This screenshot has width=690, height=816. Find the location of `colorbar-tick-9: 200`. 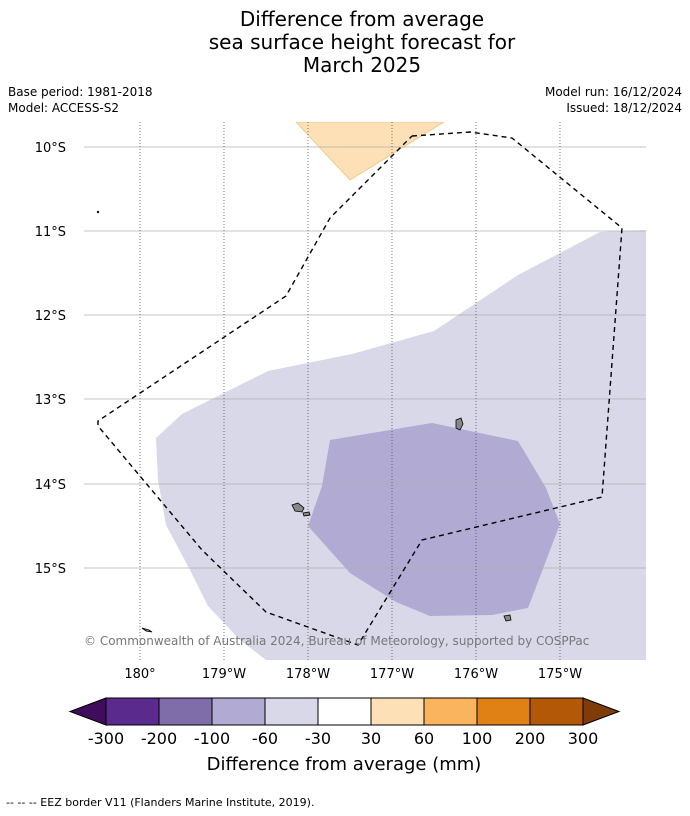

colorbar-tick-9: 200 is located at coordinates (530, 738).